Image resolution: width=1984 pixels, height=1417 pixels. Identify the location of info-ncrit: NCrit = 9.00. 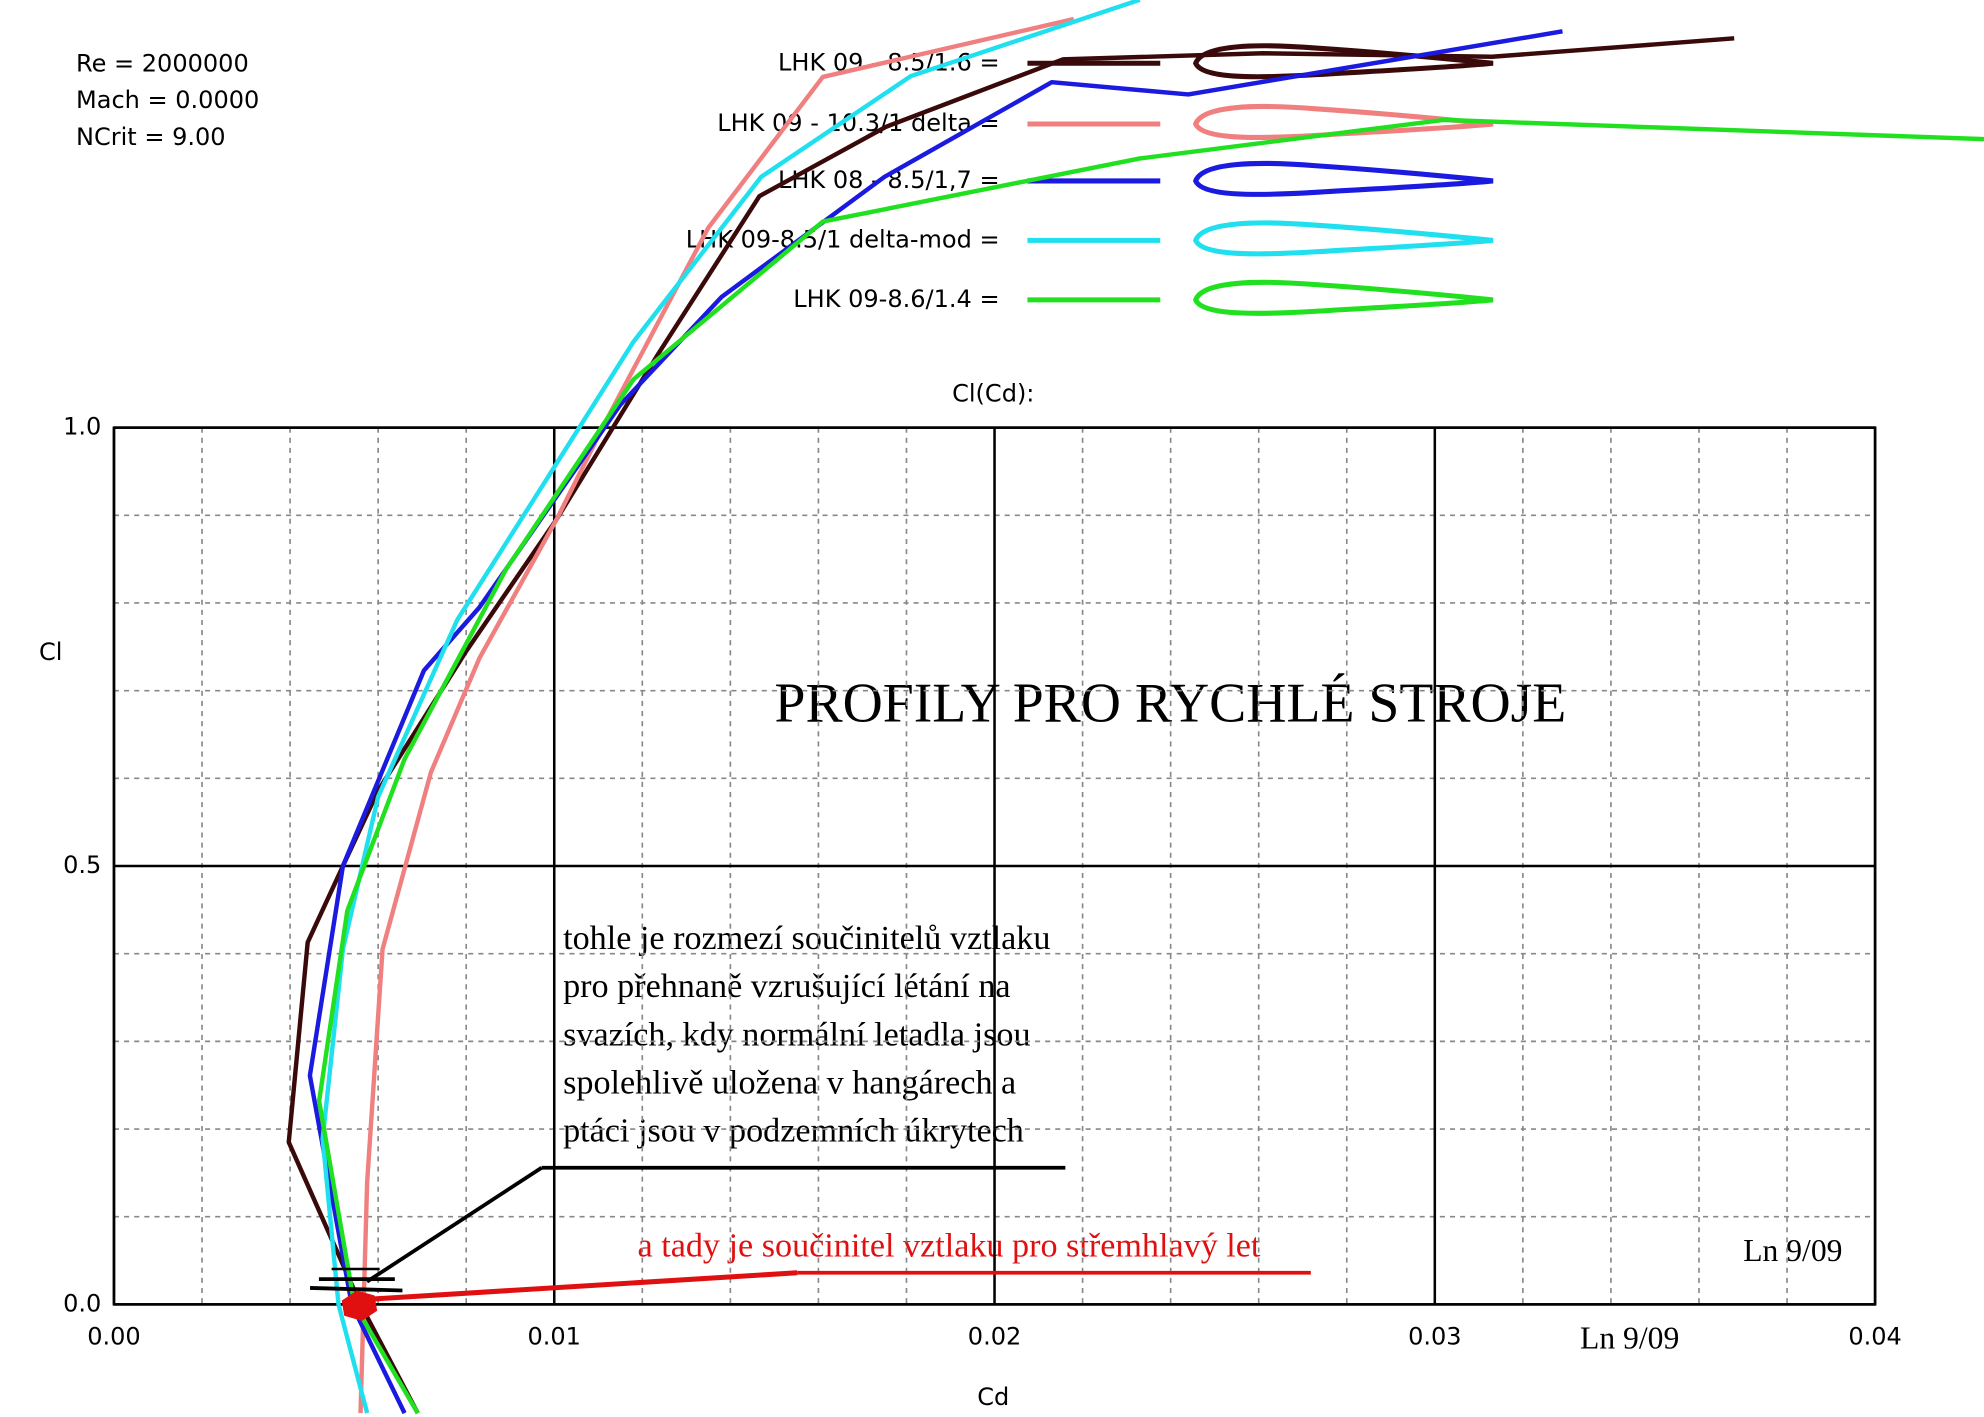
(151, 137).